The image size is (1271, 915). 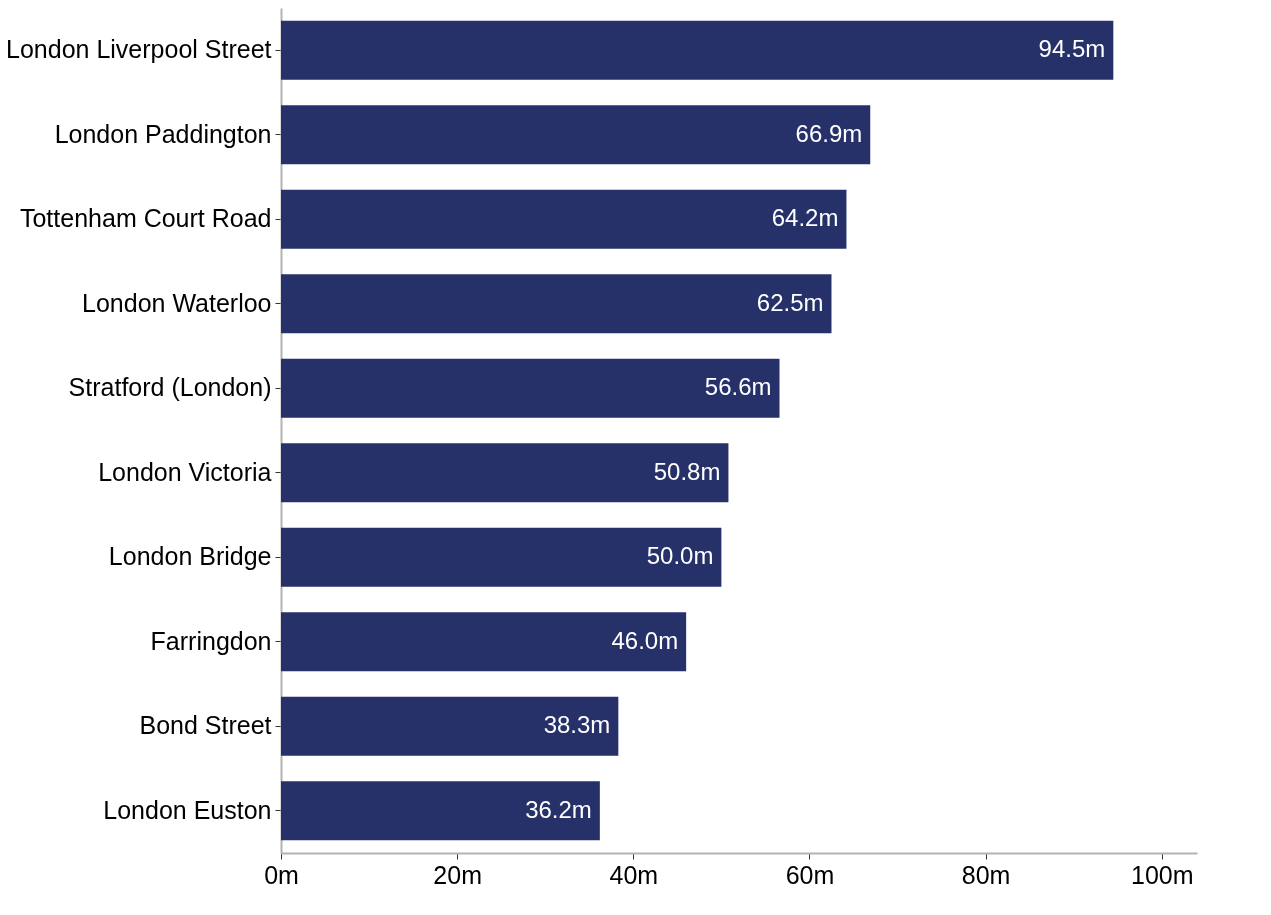 What do you see at coordinates (145, 218) in the screenshot?
I see `y-tick-label: Tottenham Court Road` at bounding box center [145, 218].